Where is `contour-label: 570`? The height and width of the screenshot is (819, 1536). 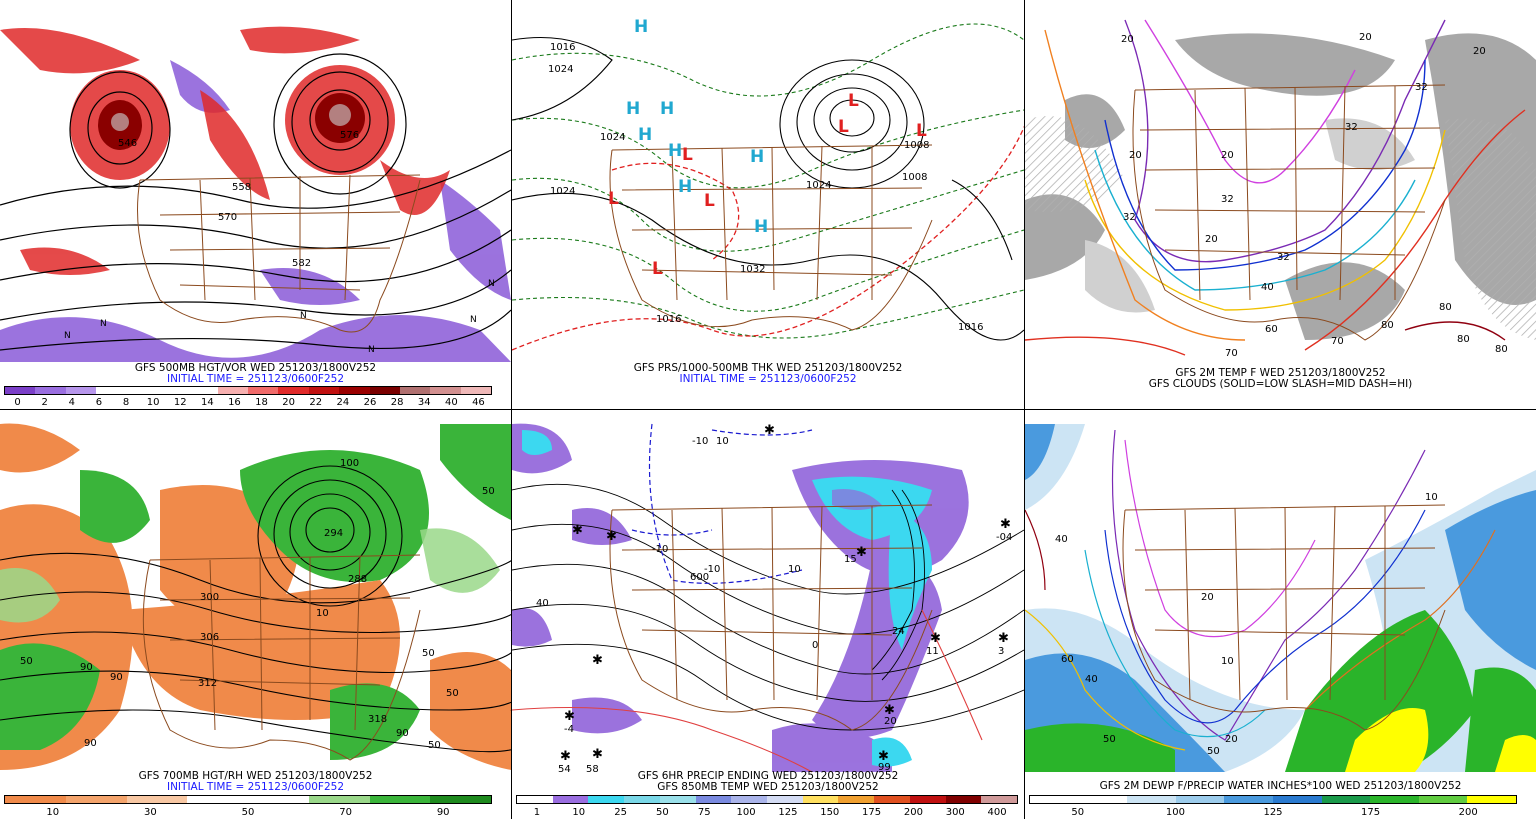 contour-label: 570 is located at coordinates (227, 217).